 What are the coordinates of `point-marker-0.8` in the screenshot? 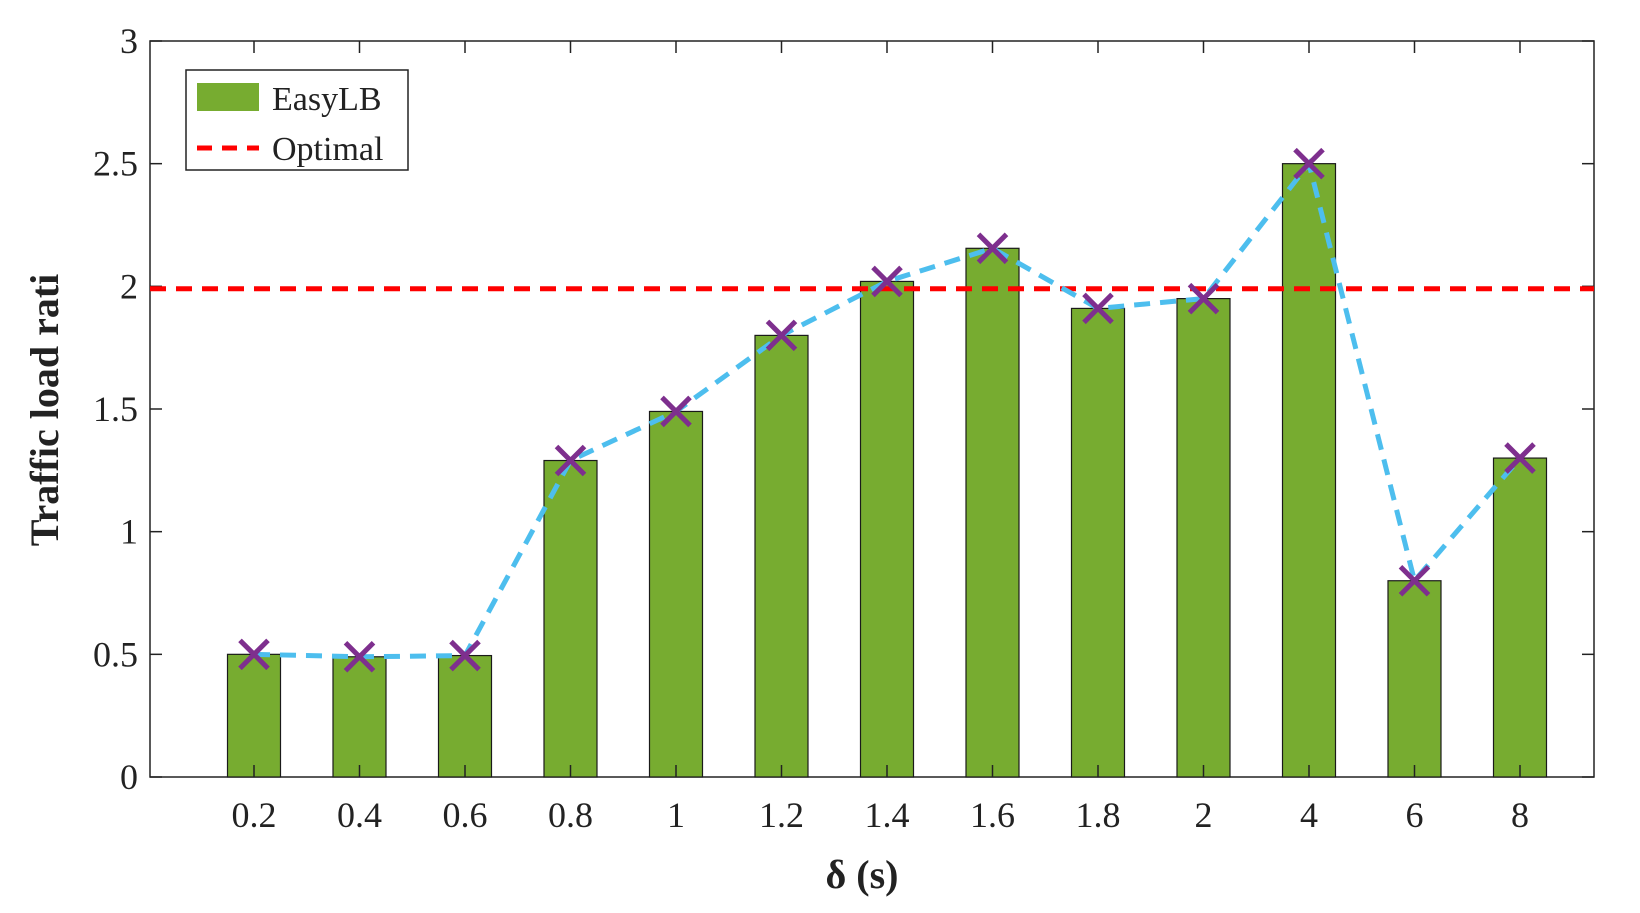 It's located at (570, 460).